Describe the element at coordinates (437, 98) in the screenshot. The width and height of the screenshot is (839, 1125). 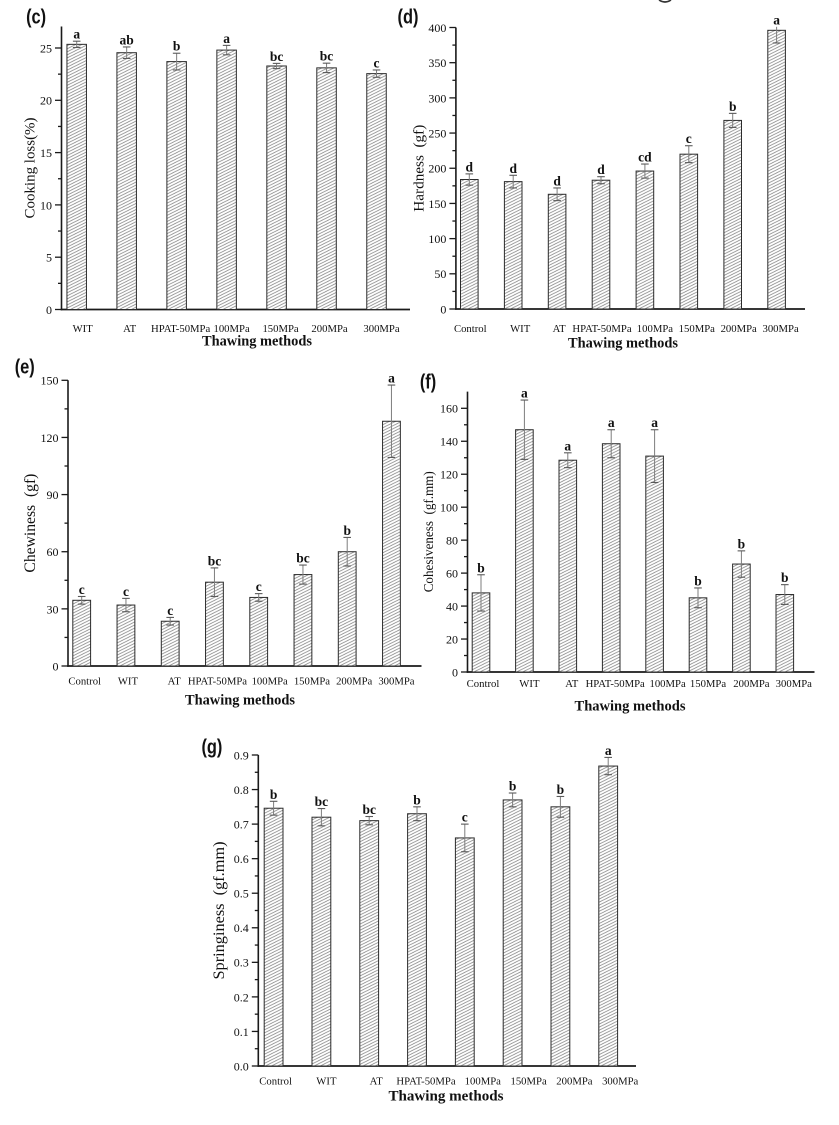
I see `svg-text: 300` at that location.